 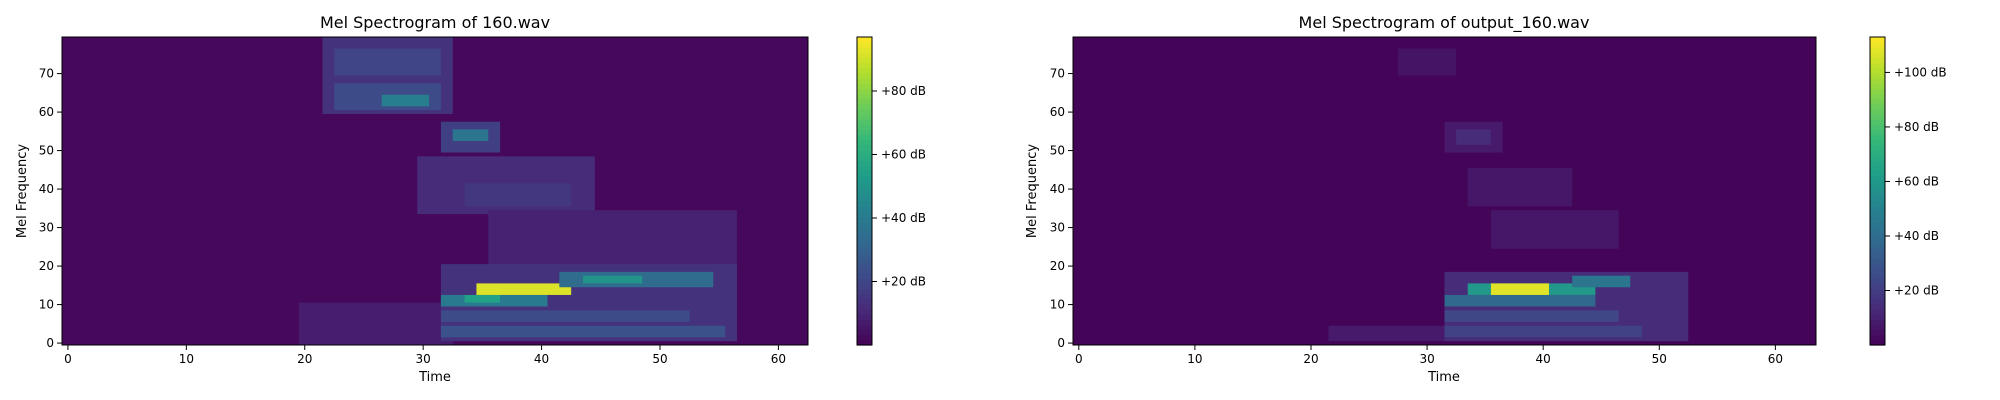 I want to click on y-tick-label: 30, so click(x=46, y=228).